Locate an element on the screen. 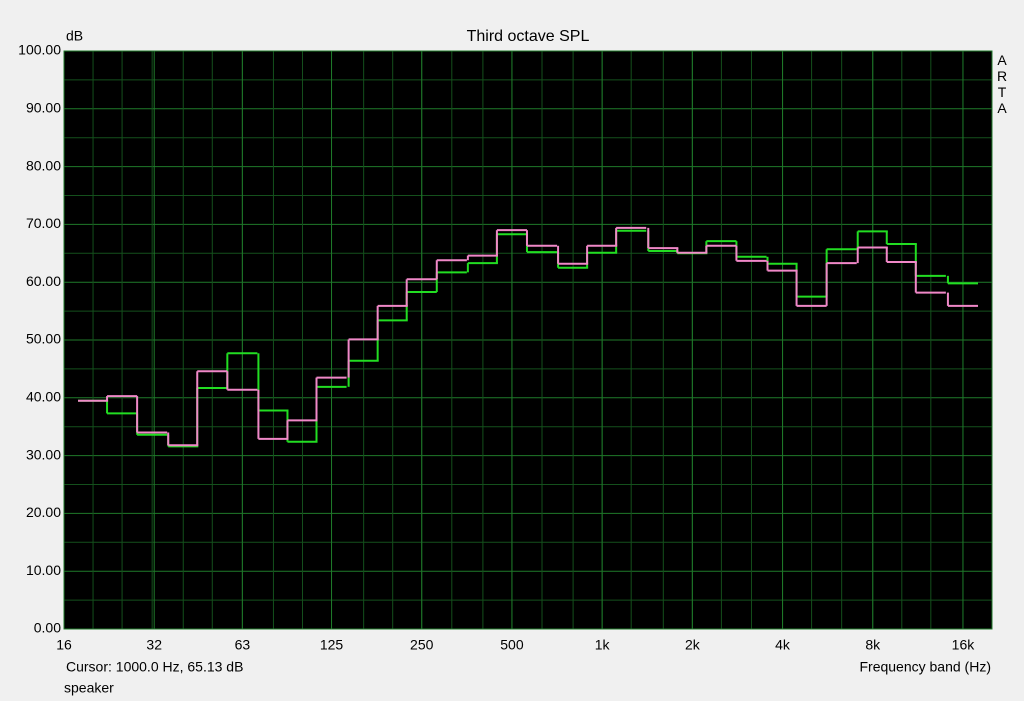  y-tick-label: 30.00 is located at coordinates (43, 454).